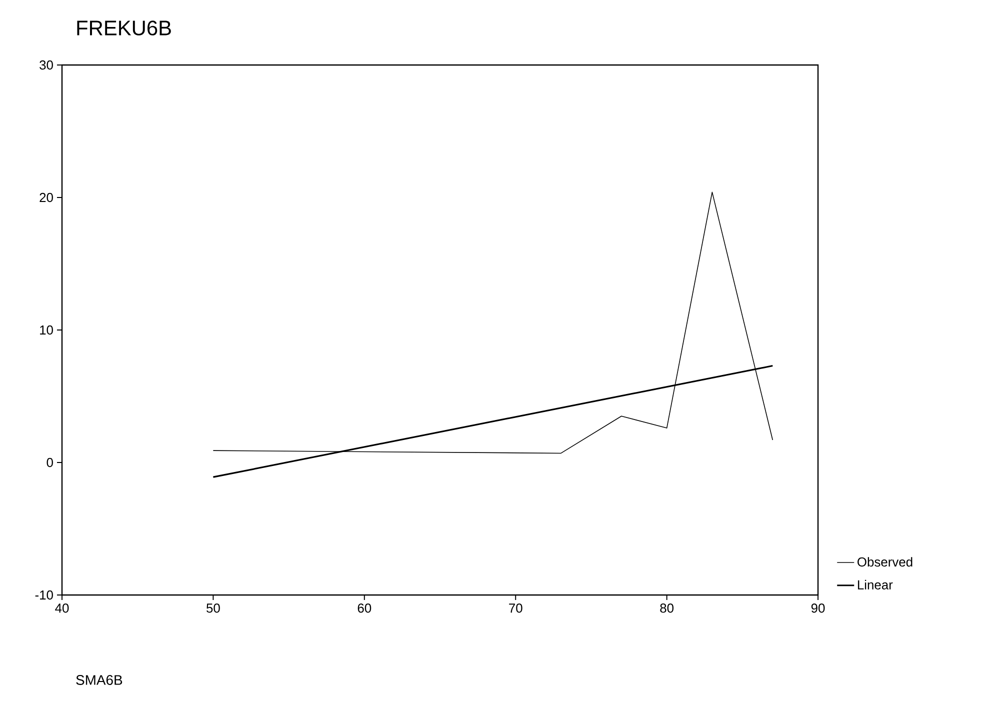 This screenshot has width=981, height=706. I want to click on x-tick-label: 80, so click(667, 608).